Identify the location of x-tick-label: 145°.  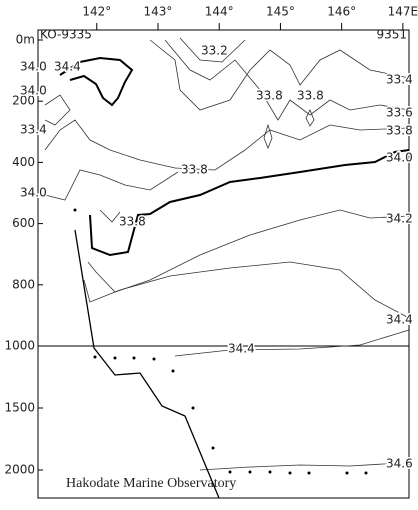
(280, 12).